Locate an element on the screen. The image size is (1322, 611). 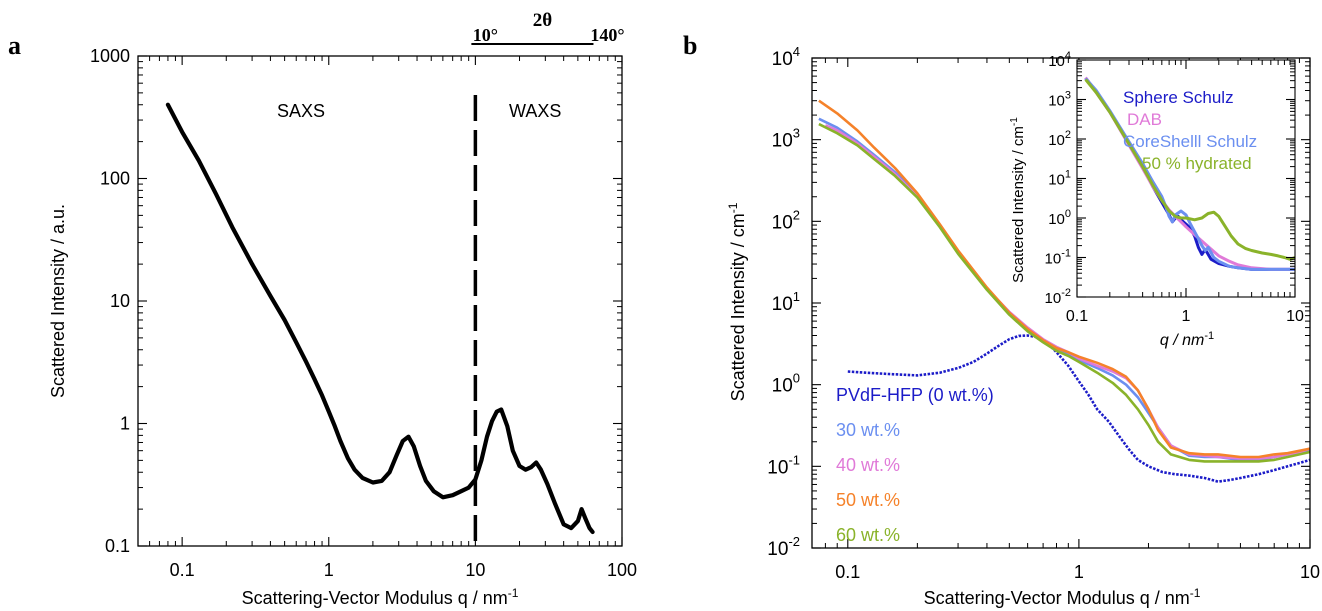
panel-a-xlabel-text: Scattering-Vector Modulus q / nm is located at coordinates (375, 598).